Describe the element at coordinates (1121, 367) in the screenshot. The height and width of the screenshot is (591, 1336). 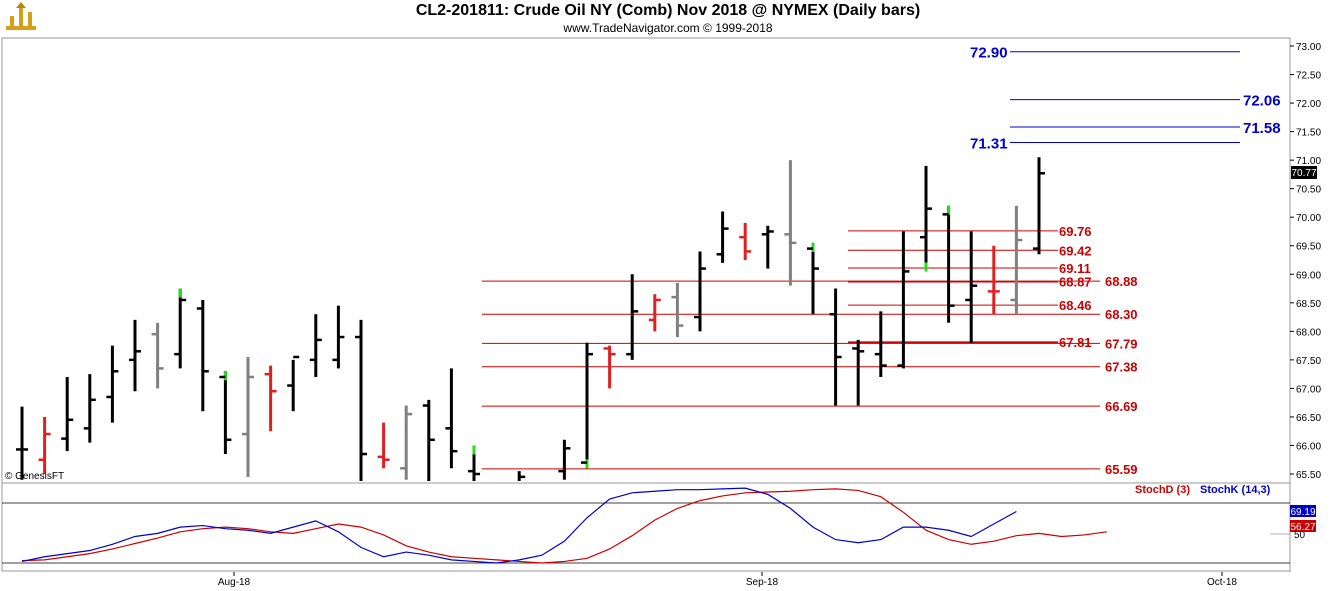
I see `red-level-label: 67.38` at that location.